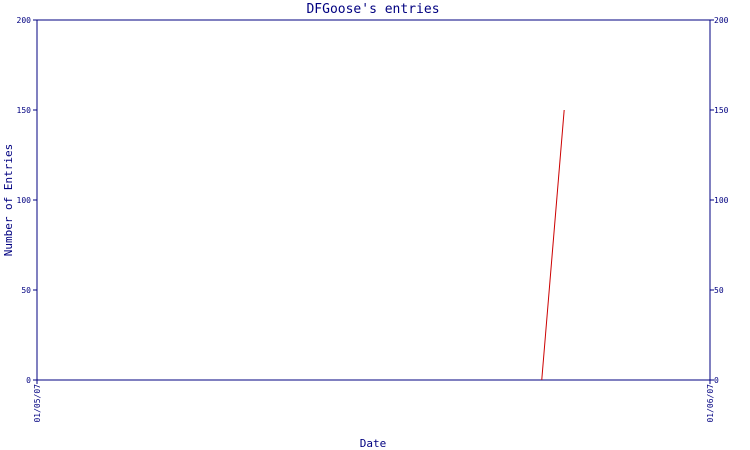 The height and width of the screenshot is (450, 750). I want to click on series-layer, so click(553, 245).